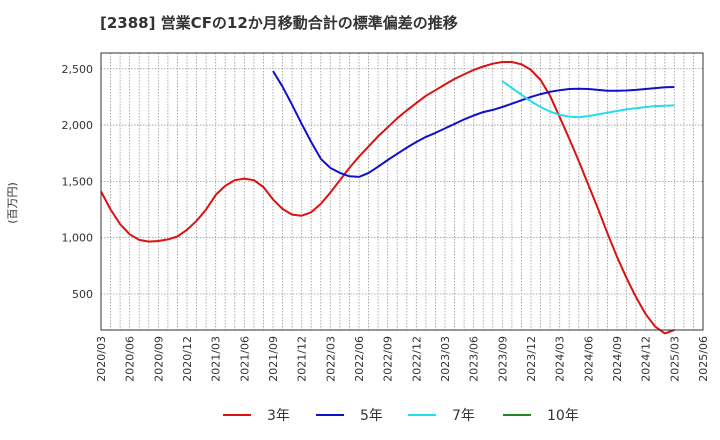 This screenshot has width=720, height=440. Describe the element at coordinates (588, 359) in the screenshot. I see `x-tick-label: 2024/06` at that location.